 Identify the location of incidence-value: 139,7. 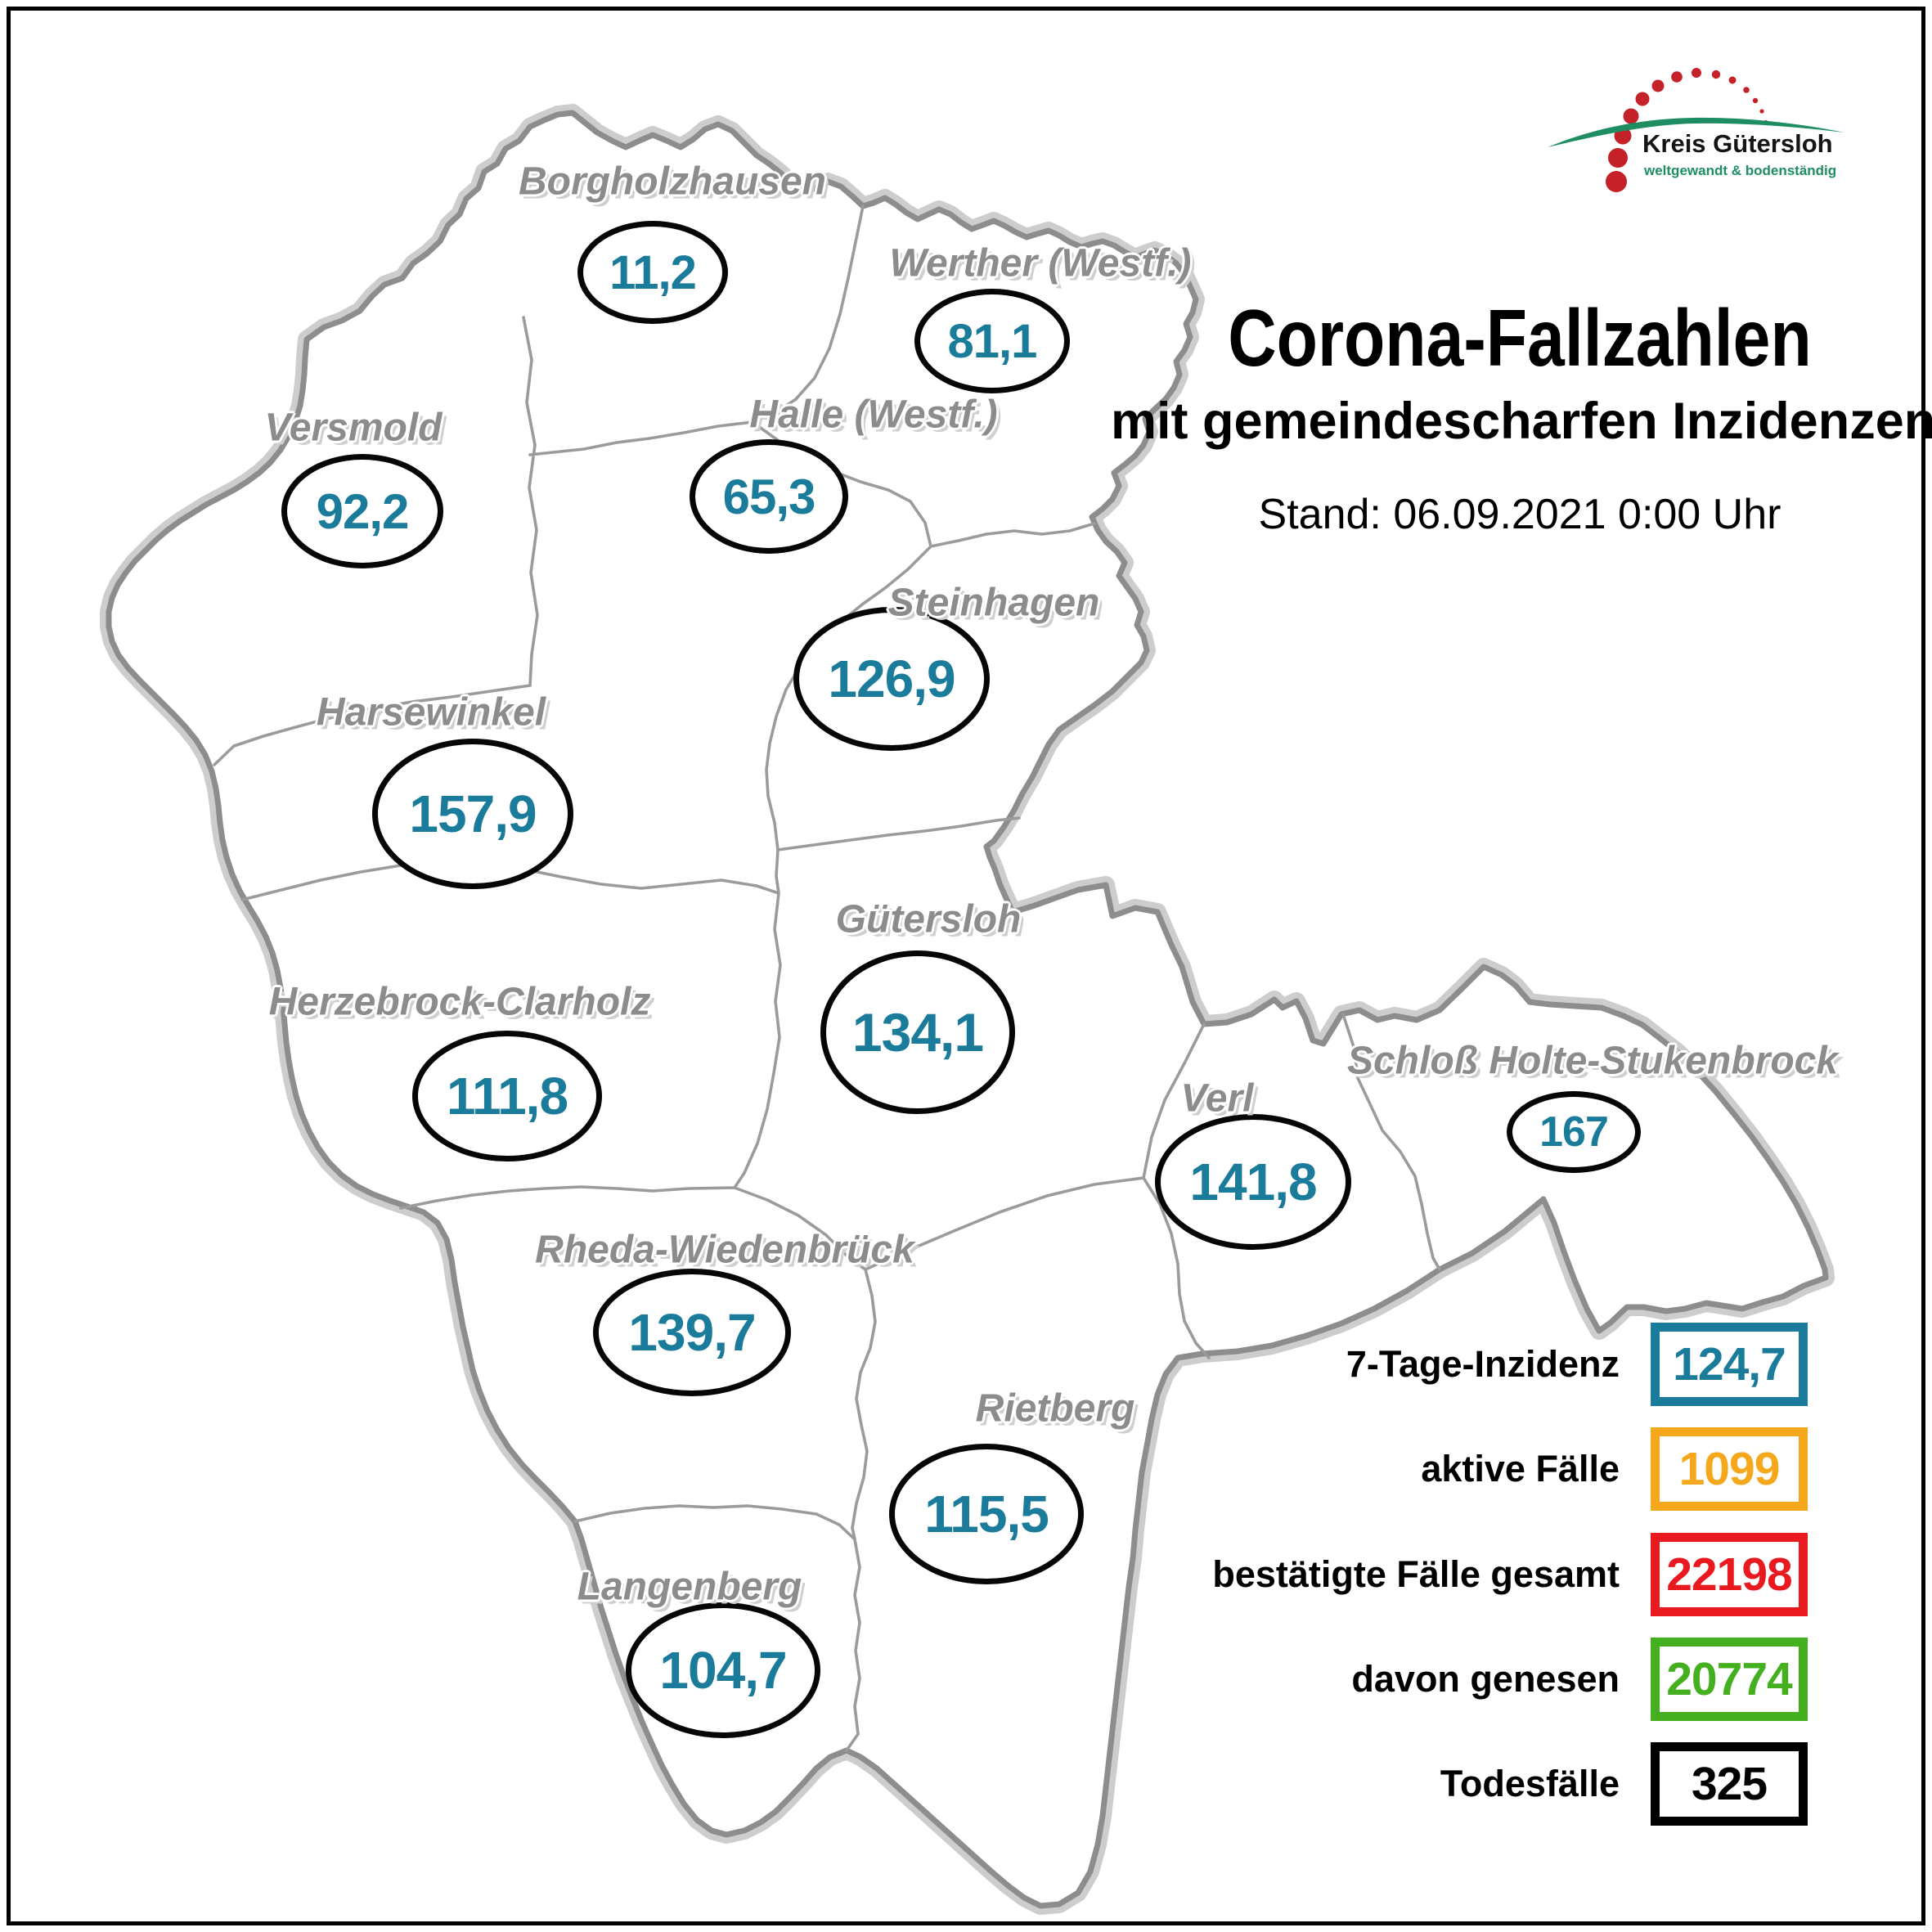
(692, 1332).